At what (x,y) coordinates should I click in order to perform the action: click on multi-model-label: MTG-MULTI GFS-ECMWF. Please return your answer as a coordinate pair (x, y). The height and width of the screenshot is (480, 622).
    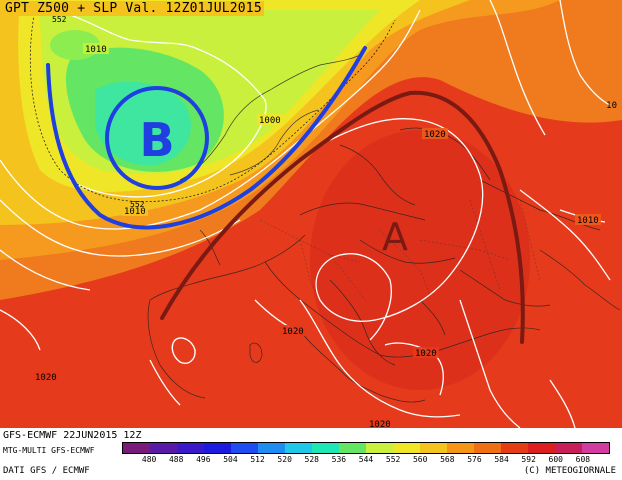
    Looking at the image, I should click on (49, 450).